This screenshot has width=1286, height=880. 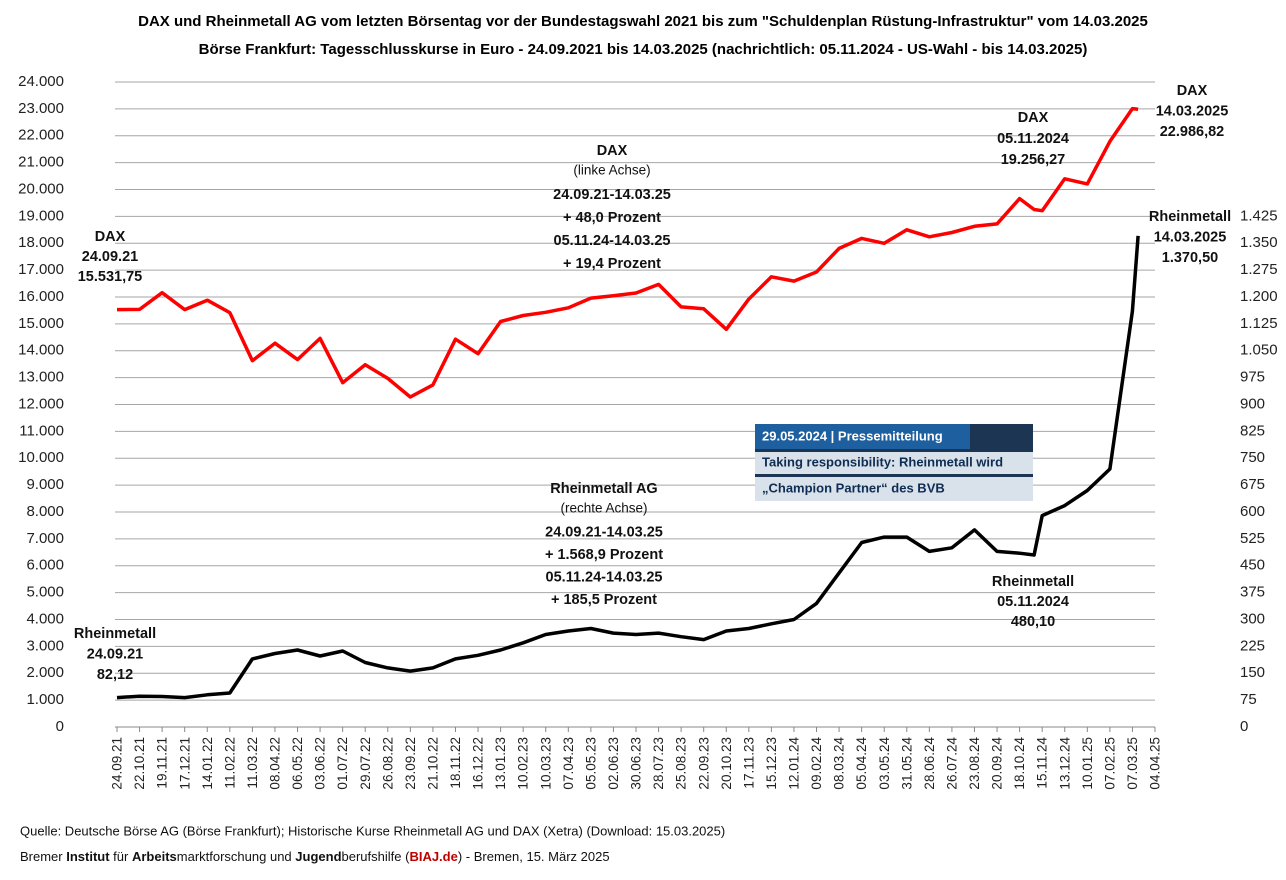 What do you see at coordinates (1064, 763) in the screenshot?
I see `x-tick-label: 13.12.24` at bounding box center [1064, 763].